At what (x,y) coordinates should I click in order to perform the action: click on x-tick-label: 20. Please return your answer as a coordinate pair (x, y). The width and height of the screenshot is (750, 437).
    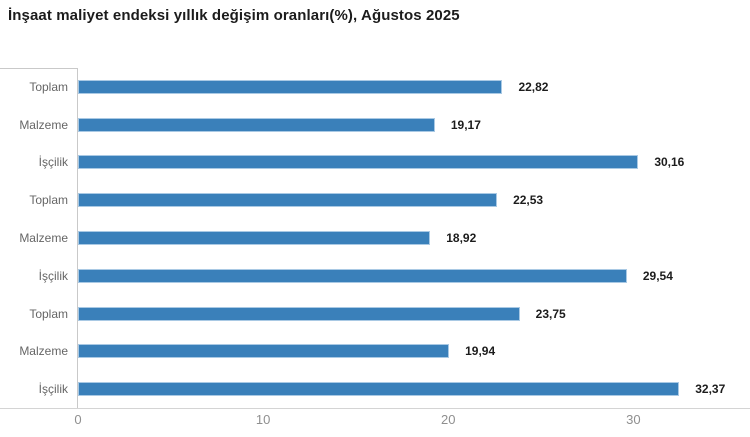
    Looking at the image, I should click on (448, 419).